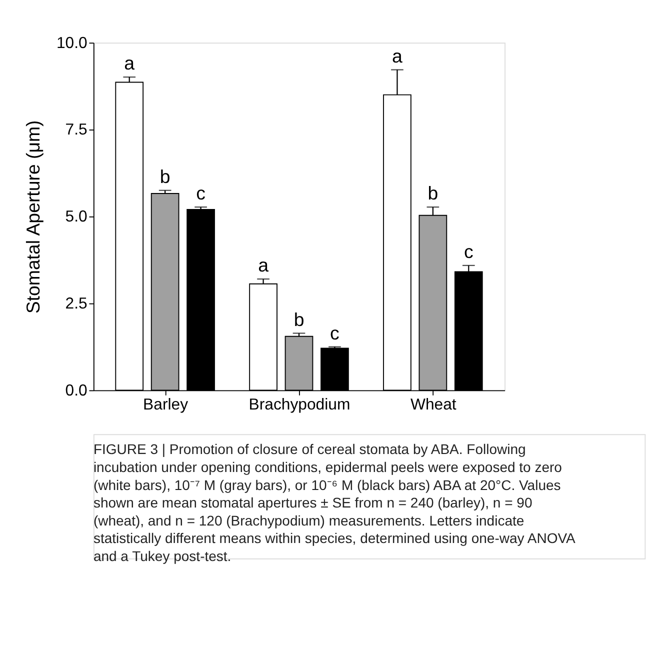  I want to click on x-tick-label: Wheat, so click(433, 405).